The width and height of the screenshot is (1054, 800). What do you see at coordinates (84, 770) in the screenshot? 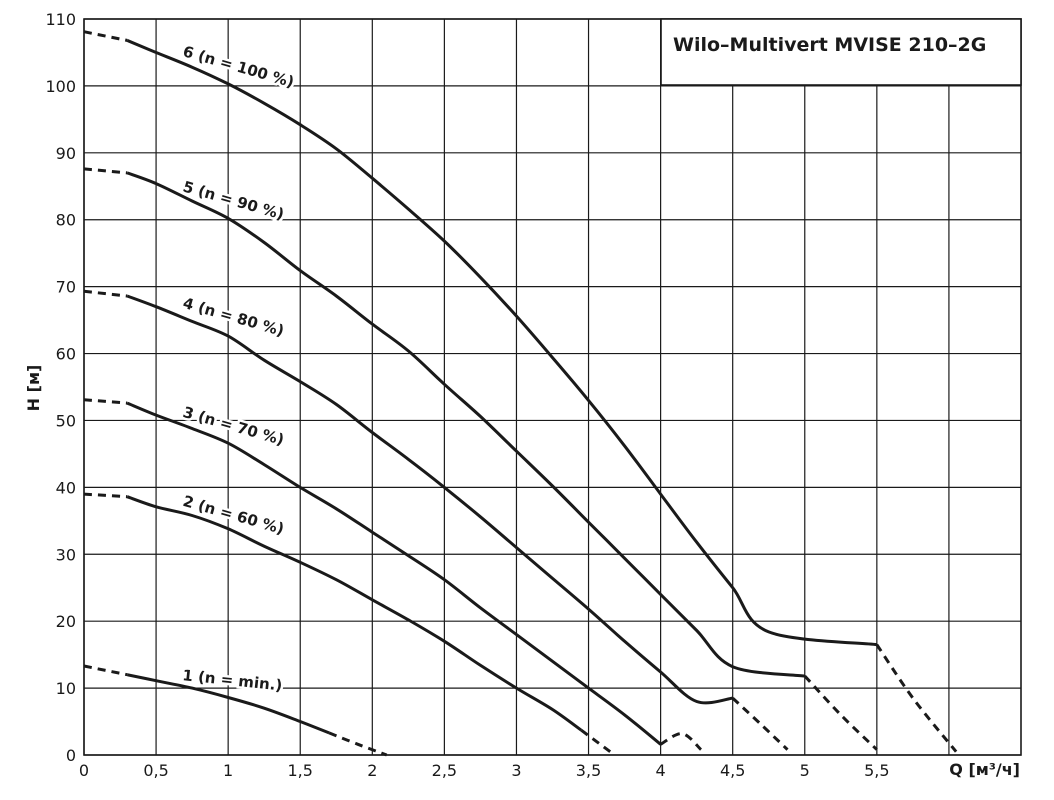
I see `x-tick-label: 0` at bounding box center [84, 770].